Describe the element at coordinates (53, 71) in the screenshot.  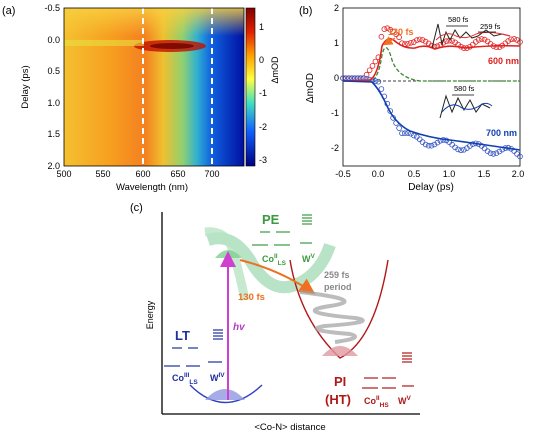
I see `ytick: 0.5` at that location.